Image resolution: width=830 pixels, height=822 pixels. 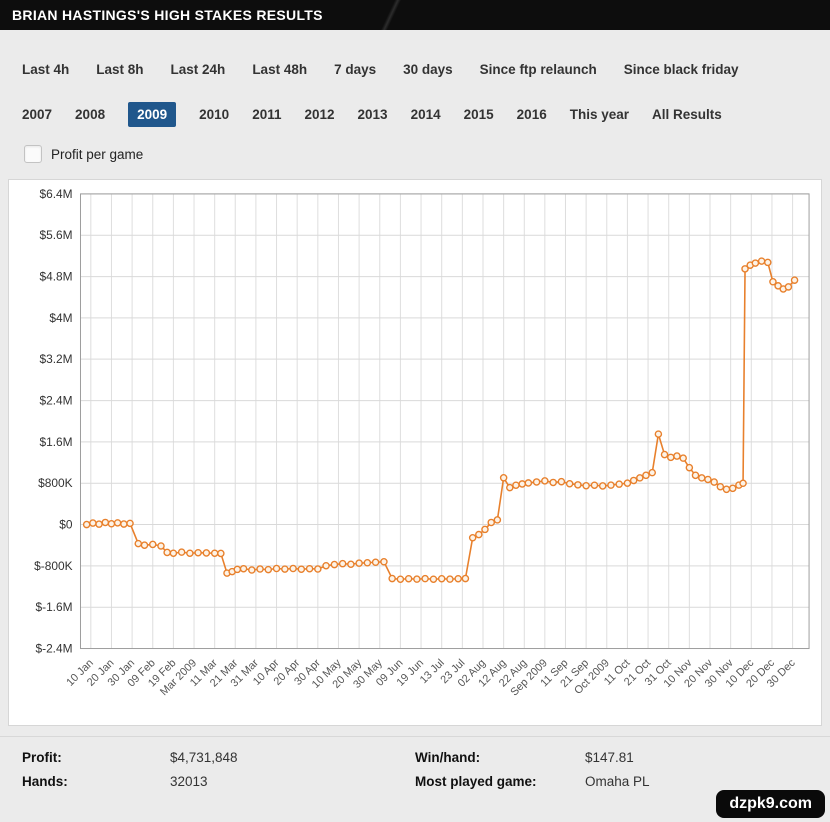 I want to click on most-played-game-label: Most played game:, so click(x=476, y=781).